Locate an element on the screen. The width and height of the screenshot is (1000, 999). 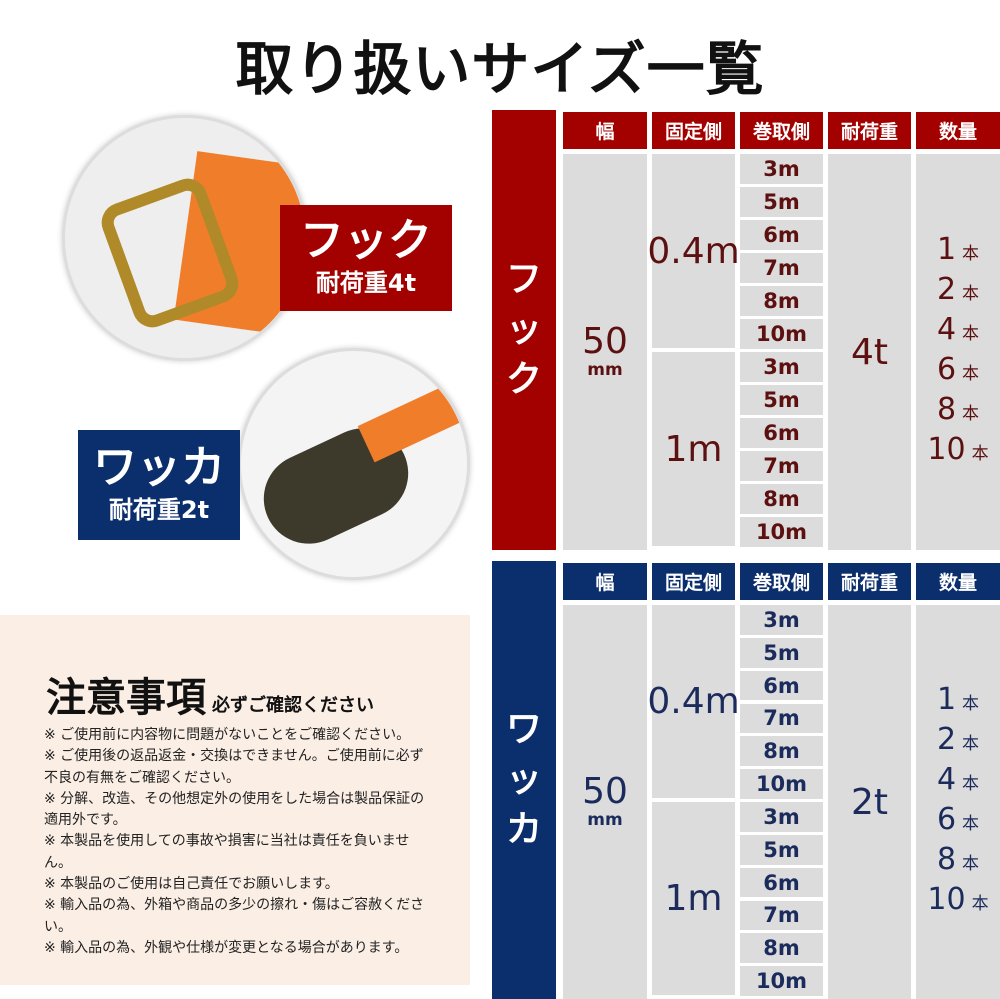
note-item: ※ 輸入品の為、外箱や商品の多少の擦れ・傷はご容赦ください。 is located at coordinates (234, 916).